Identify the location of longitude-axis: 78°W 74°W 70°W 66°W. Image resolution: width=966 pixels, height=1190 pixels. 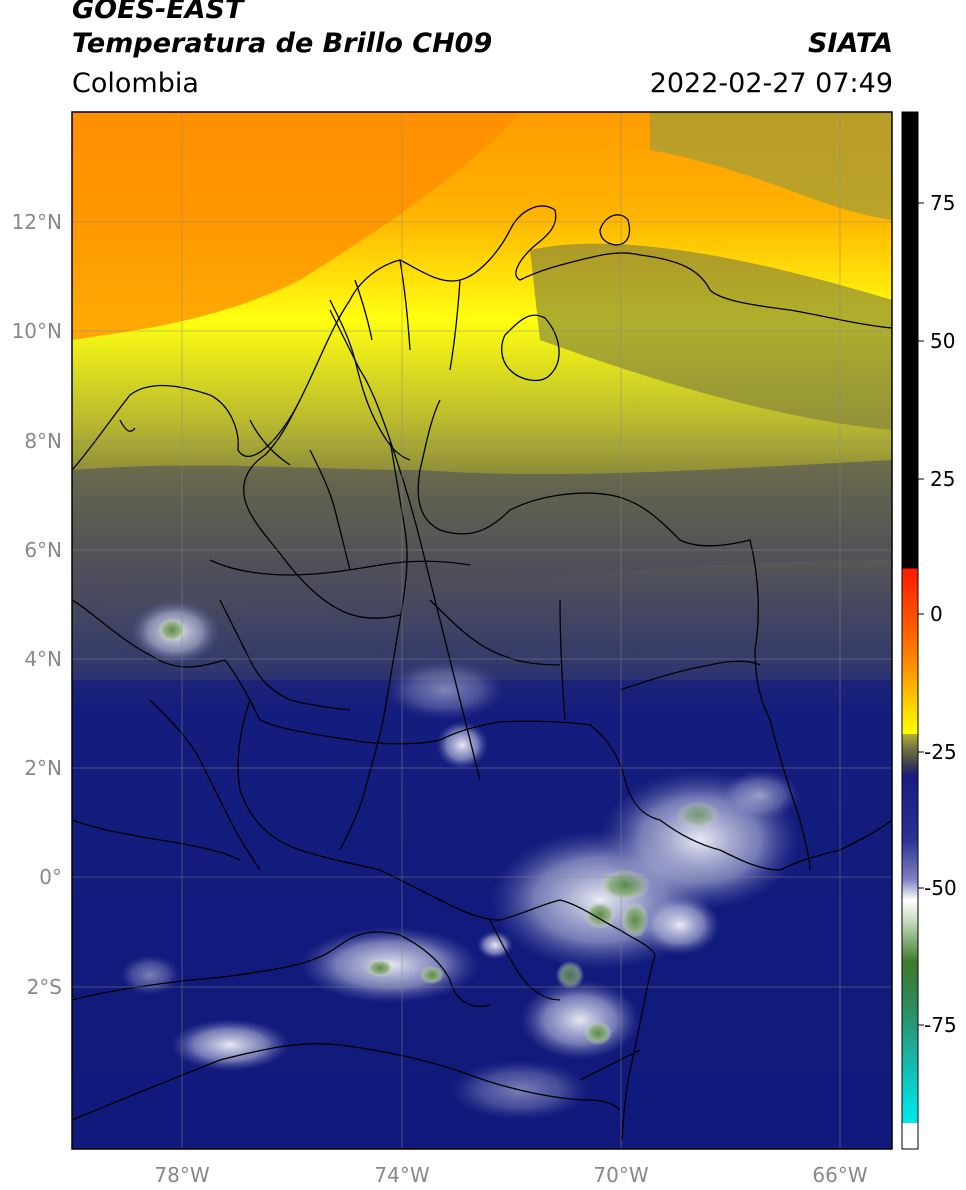
(510, 1175).